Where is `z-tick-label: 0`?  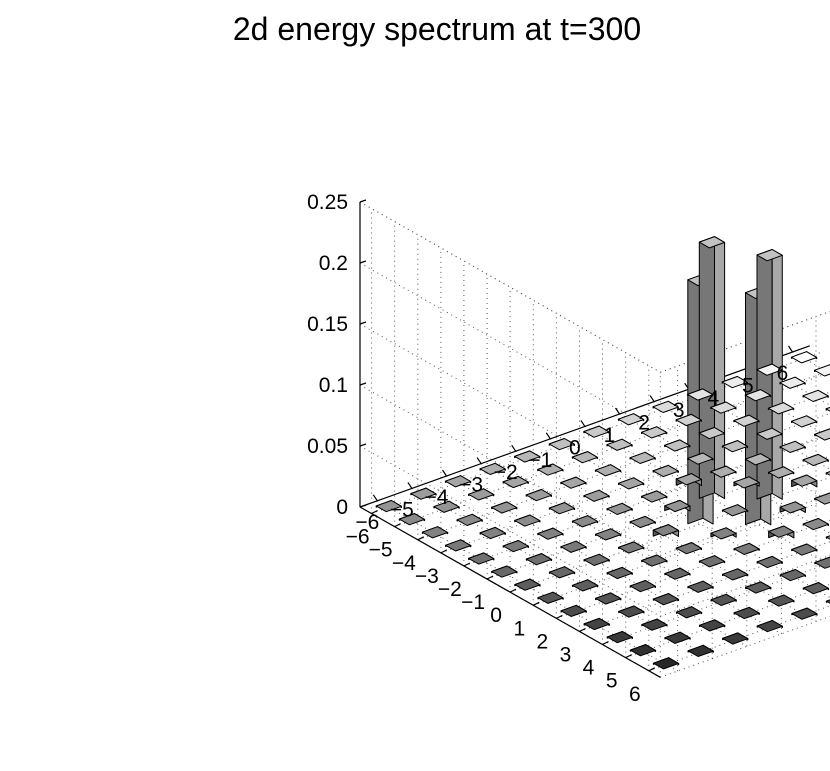
z-tick-label: 0 is located at coordinates (342, 507).